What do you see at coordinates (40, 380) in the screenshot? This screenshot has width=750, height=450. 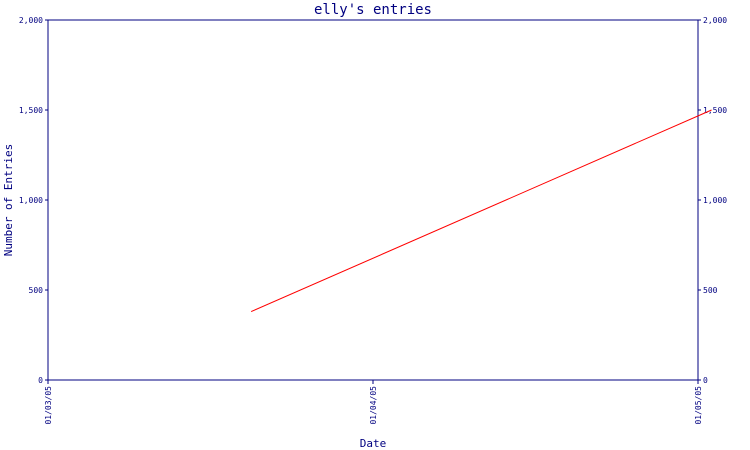 I see `y-tick-label-left: 0` at bounding box center [40, 380].